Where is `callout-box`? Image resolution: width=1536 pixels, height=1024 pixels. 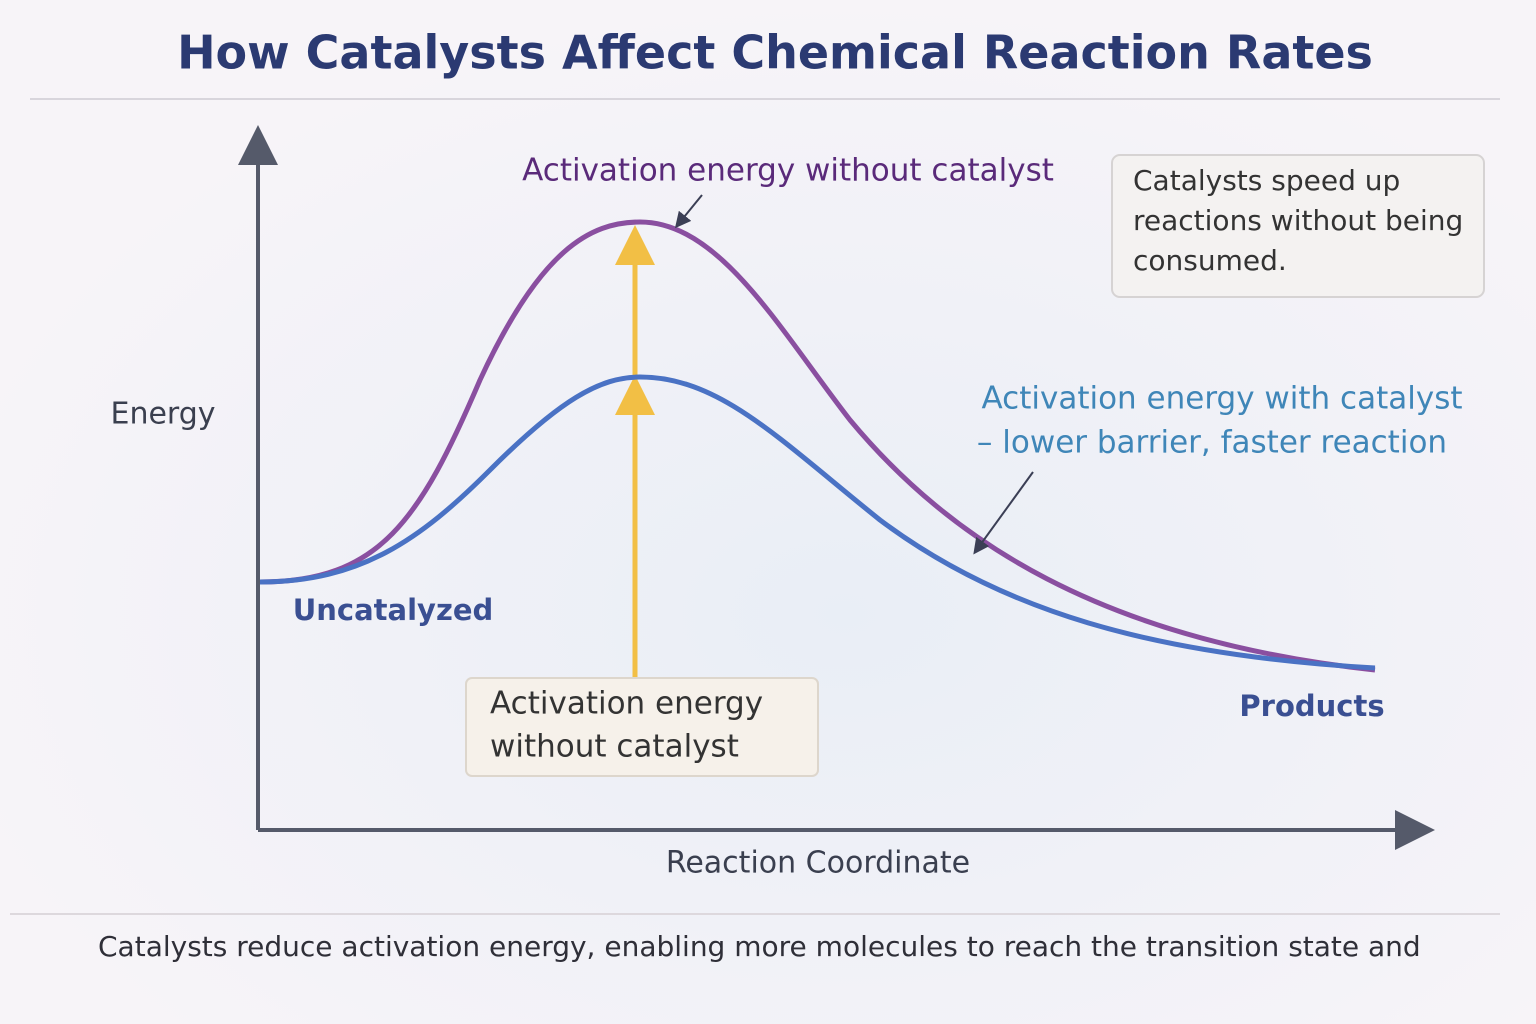 callout-box is located at coordinates (642, 727).